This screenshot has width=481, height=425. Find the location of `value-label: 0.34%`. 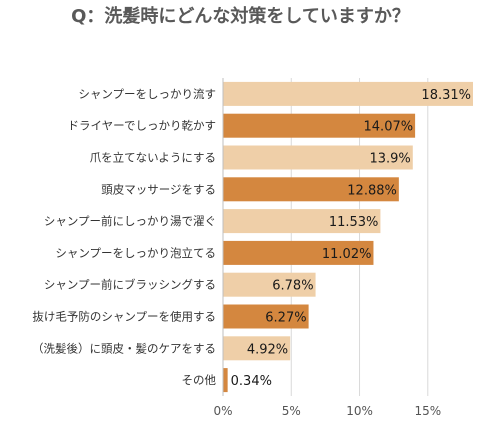

value-label: 0.34% is located at coordinates (251, 381).